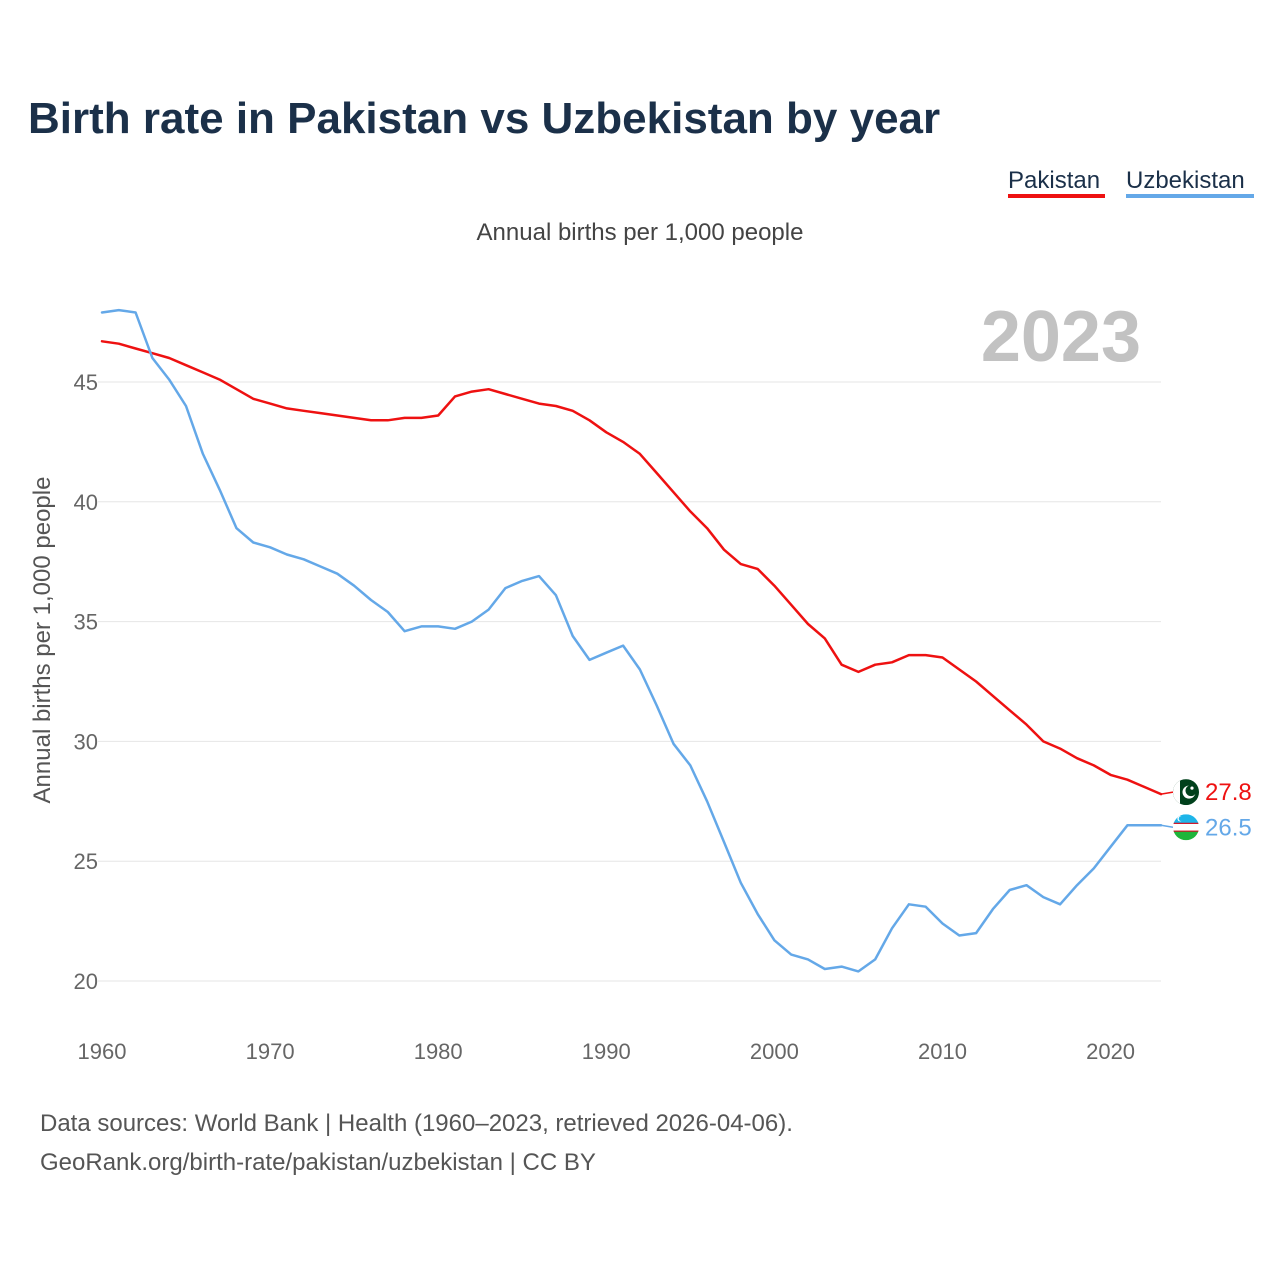 This screenshot has width=1280, height=1280. I want to click on legend: Pakistan Uzbekistan, so click(1131, 182).